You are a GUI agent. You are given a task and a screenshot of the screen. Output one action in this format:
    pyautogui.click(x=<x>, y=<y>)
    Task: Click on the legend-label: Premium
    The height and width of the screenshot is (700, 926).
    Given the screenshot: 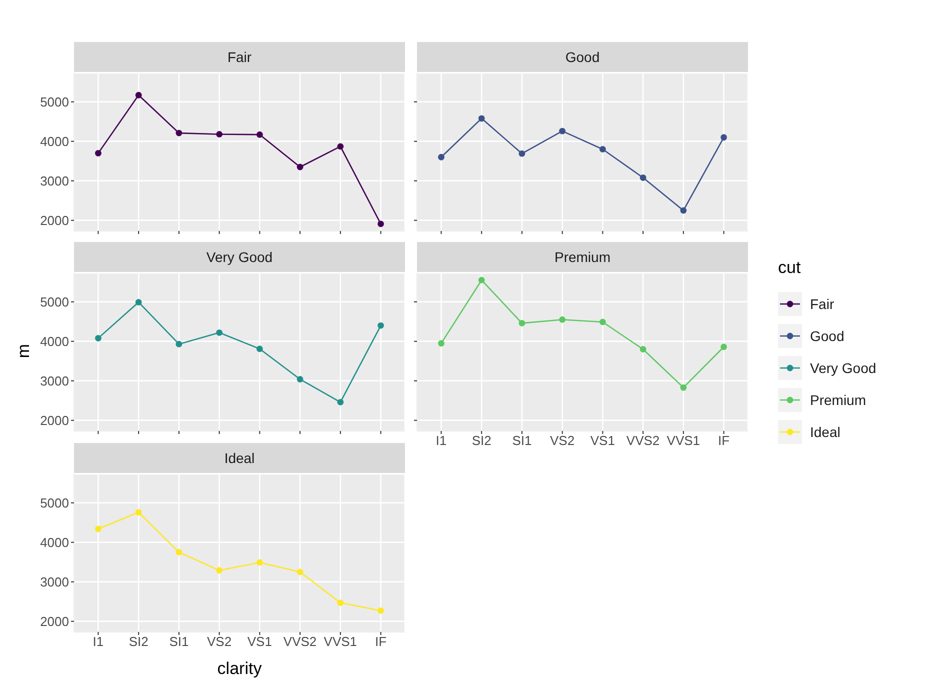 What is the action you would take?
    pyautogui.click(x=838, y=400)
    